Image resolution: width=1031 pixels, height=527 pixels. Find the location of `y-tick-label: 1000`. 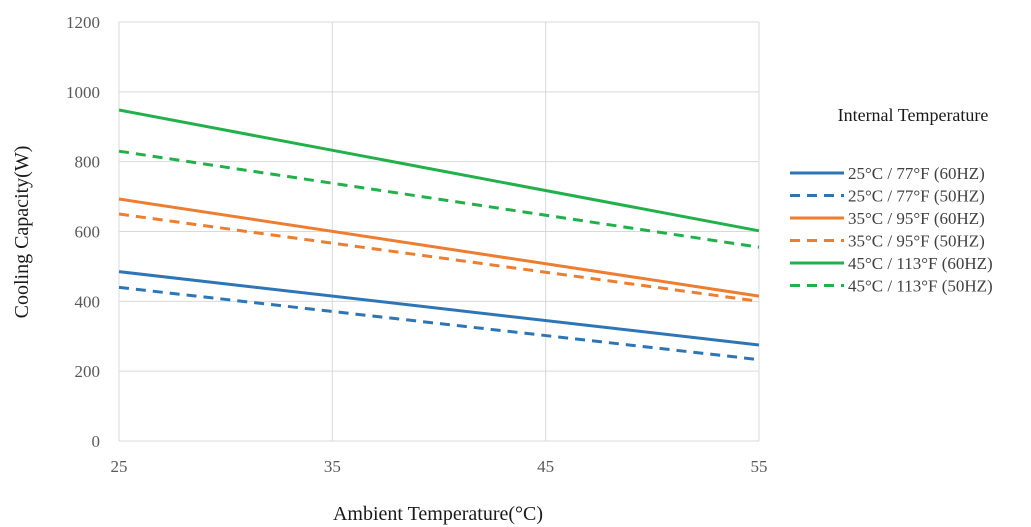

y-tick-label: 1000 is located at coordinates (83, 92).